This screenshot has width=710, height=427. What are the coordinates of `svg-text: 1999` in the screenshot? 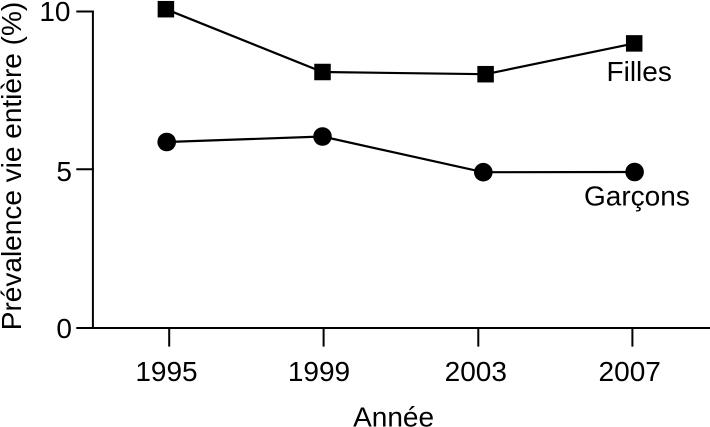 It's located at (319, 371).